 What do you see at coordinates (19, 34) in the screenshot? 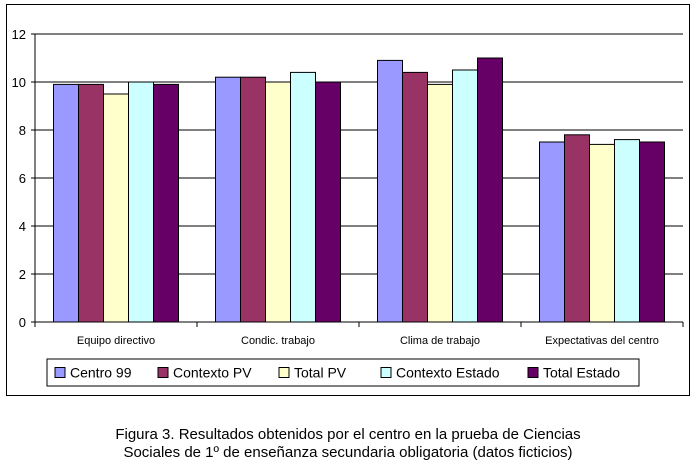
I see `y-tick-label: 12` at bounding box center [19, 34].